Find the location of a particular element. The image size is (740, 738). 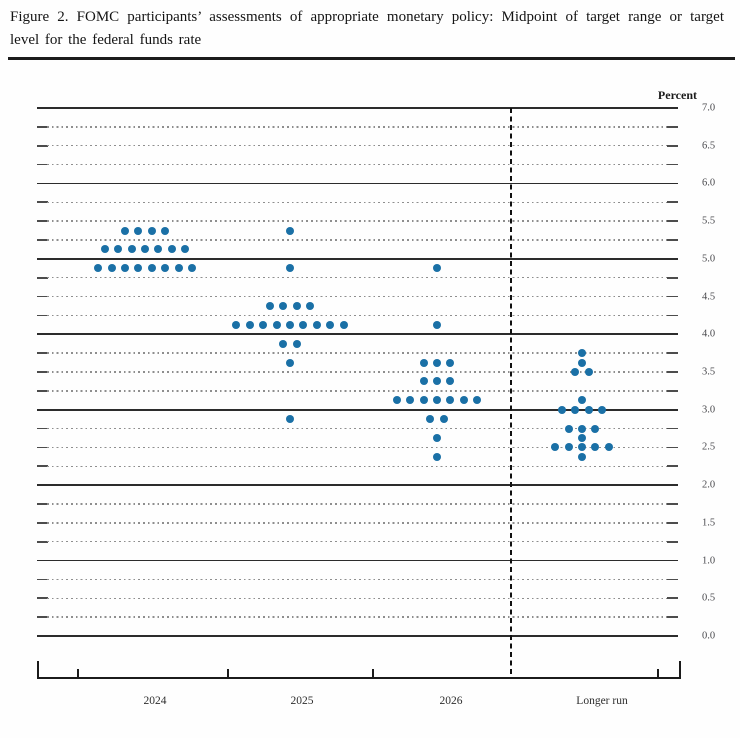

gridline-dotted-5.25 is located at coordinates (357, 240).